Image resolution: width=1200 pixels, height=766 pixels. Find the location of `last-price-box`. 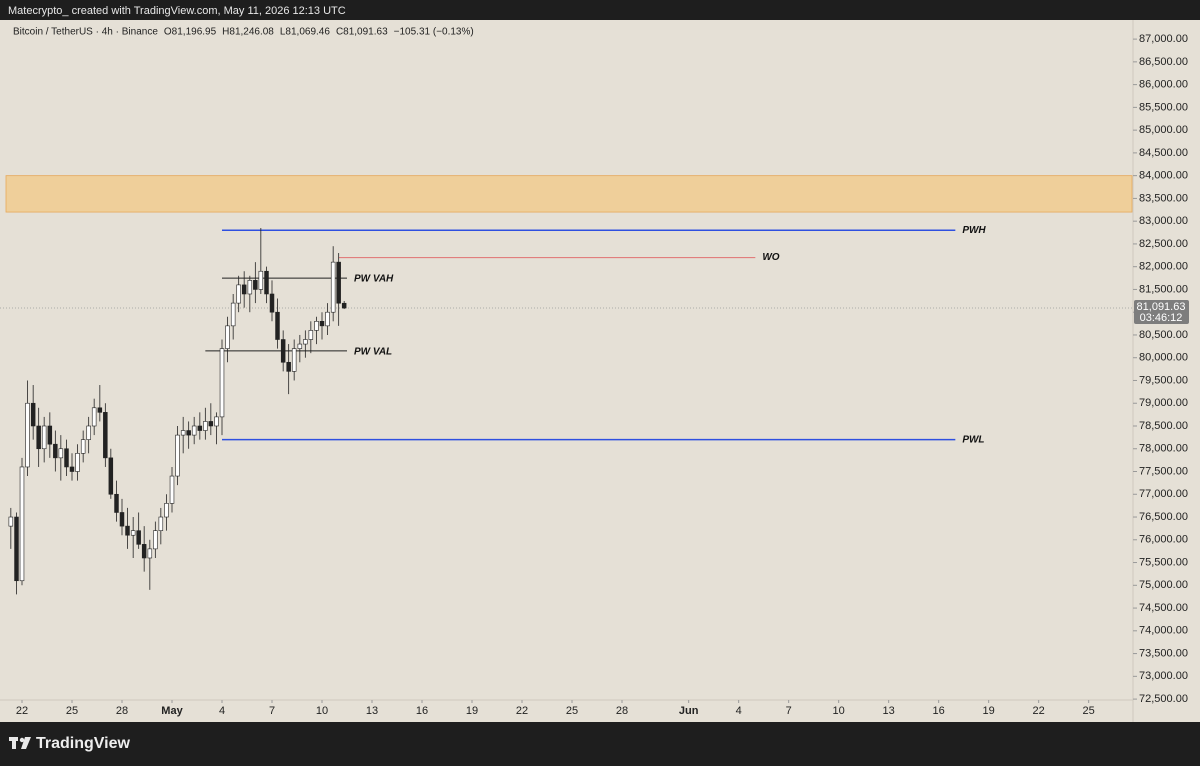

last-price-box is located at coordinates (1161, 312).